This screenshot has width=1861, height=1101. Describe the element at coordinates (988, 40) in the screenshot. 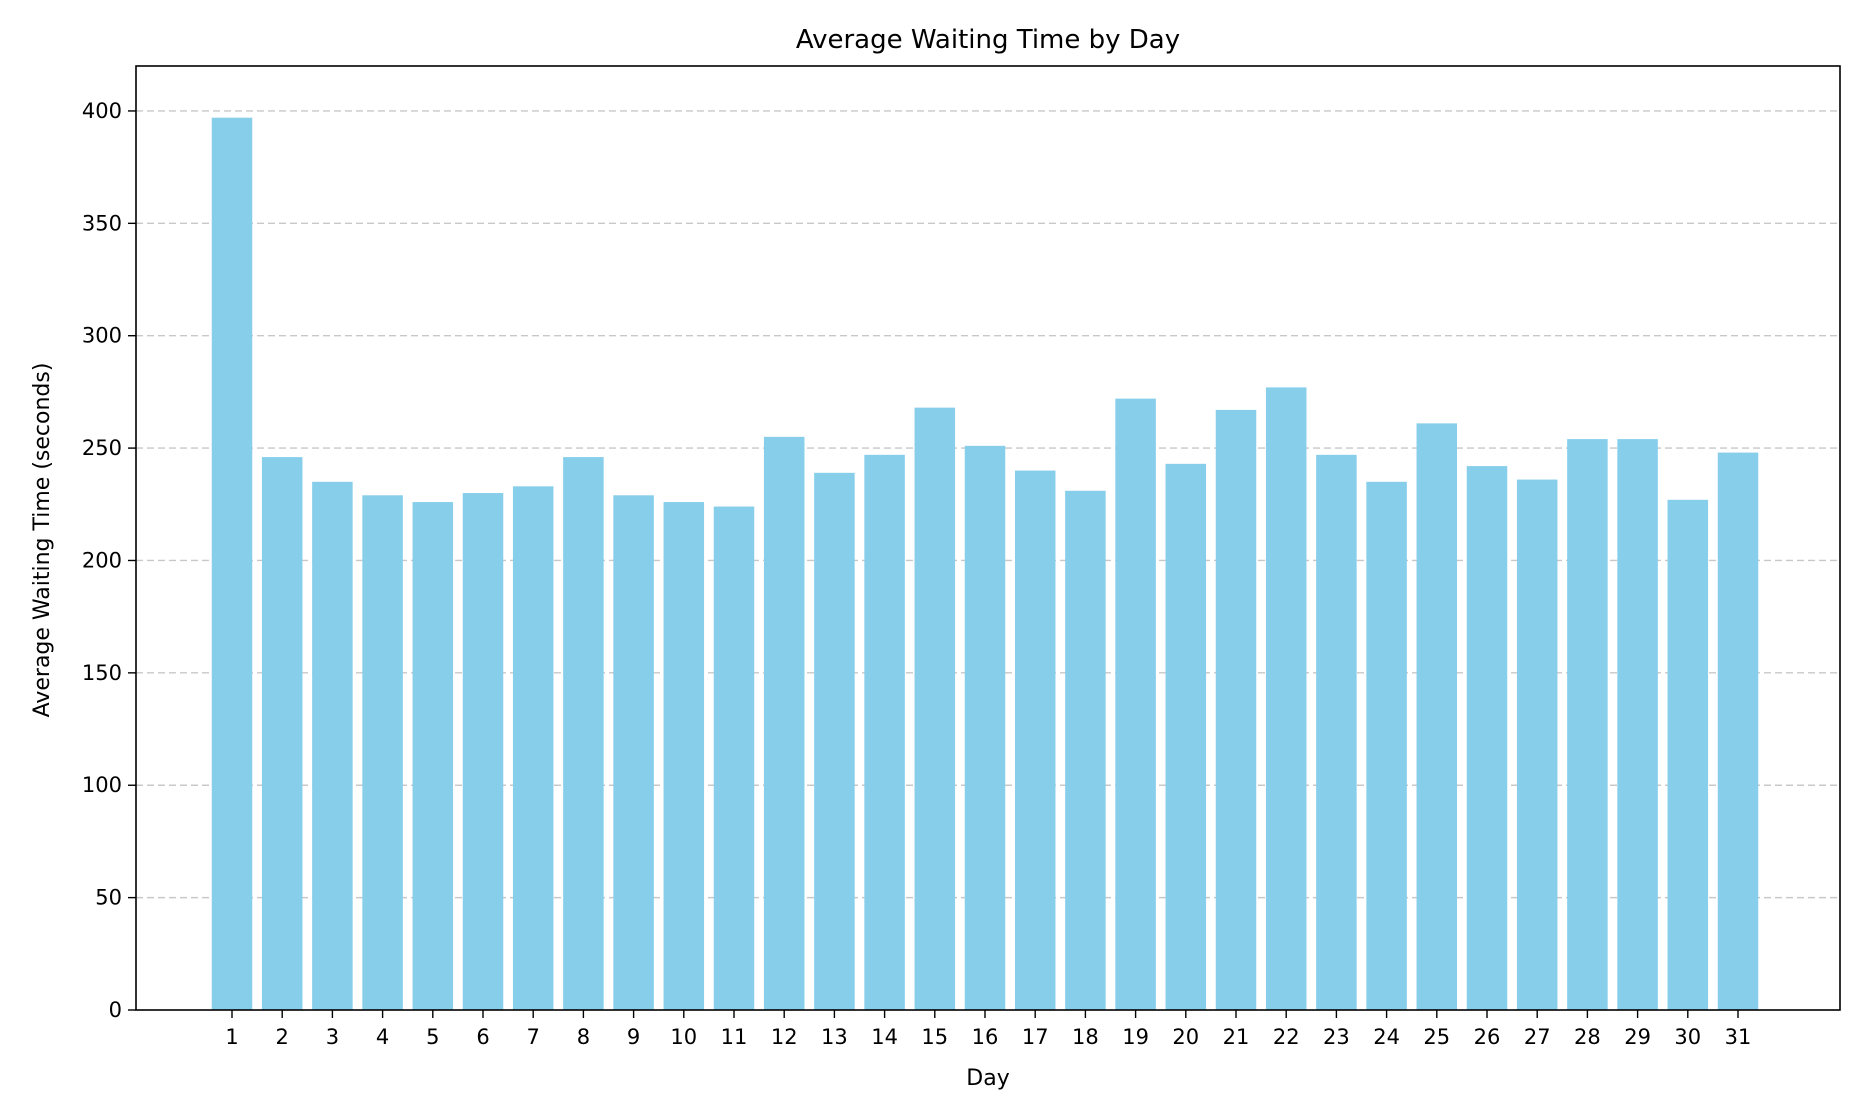

I see `chart-title: Average Waiting Time by Day` at that location.